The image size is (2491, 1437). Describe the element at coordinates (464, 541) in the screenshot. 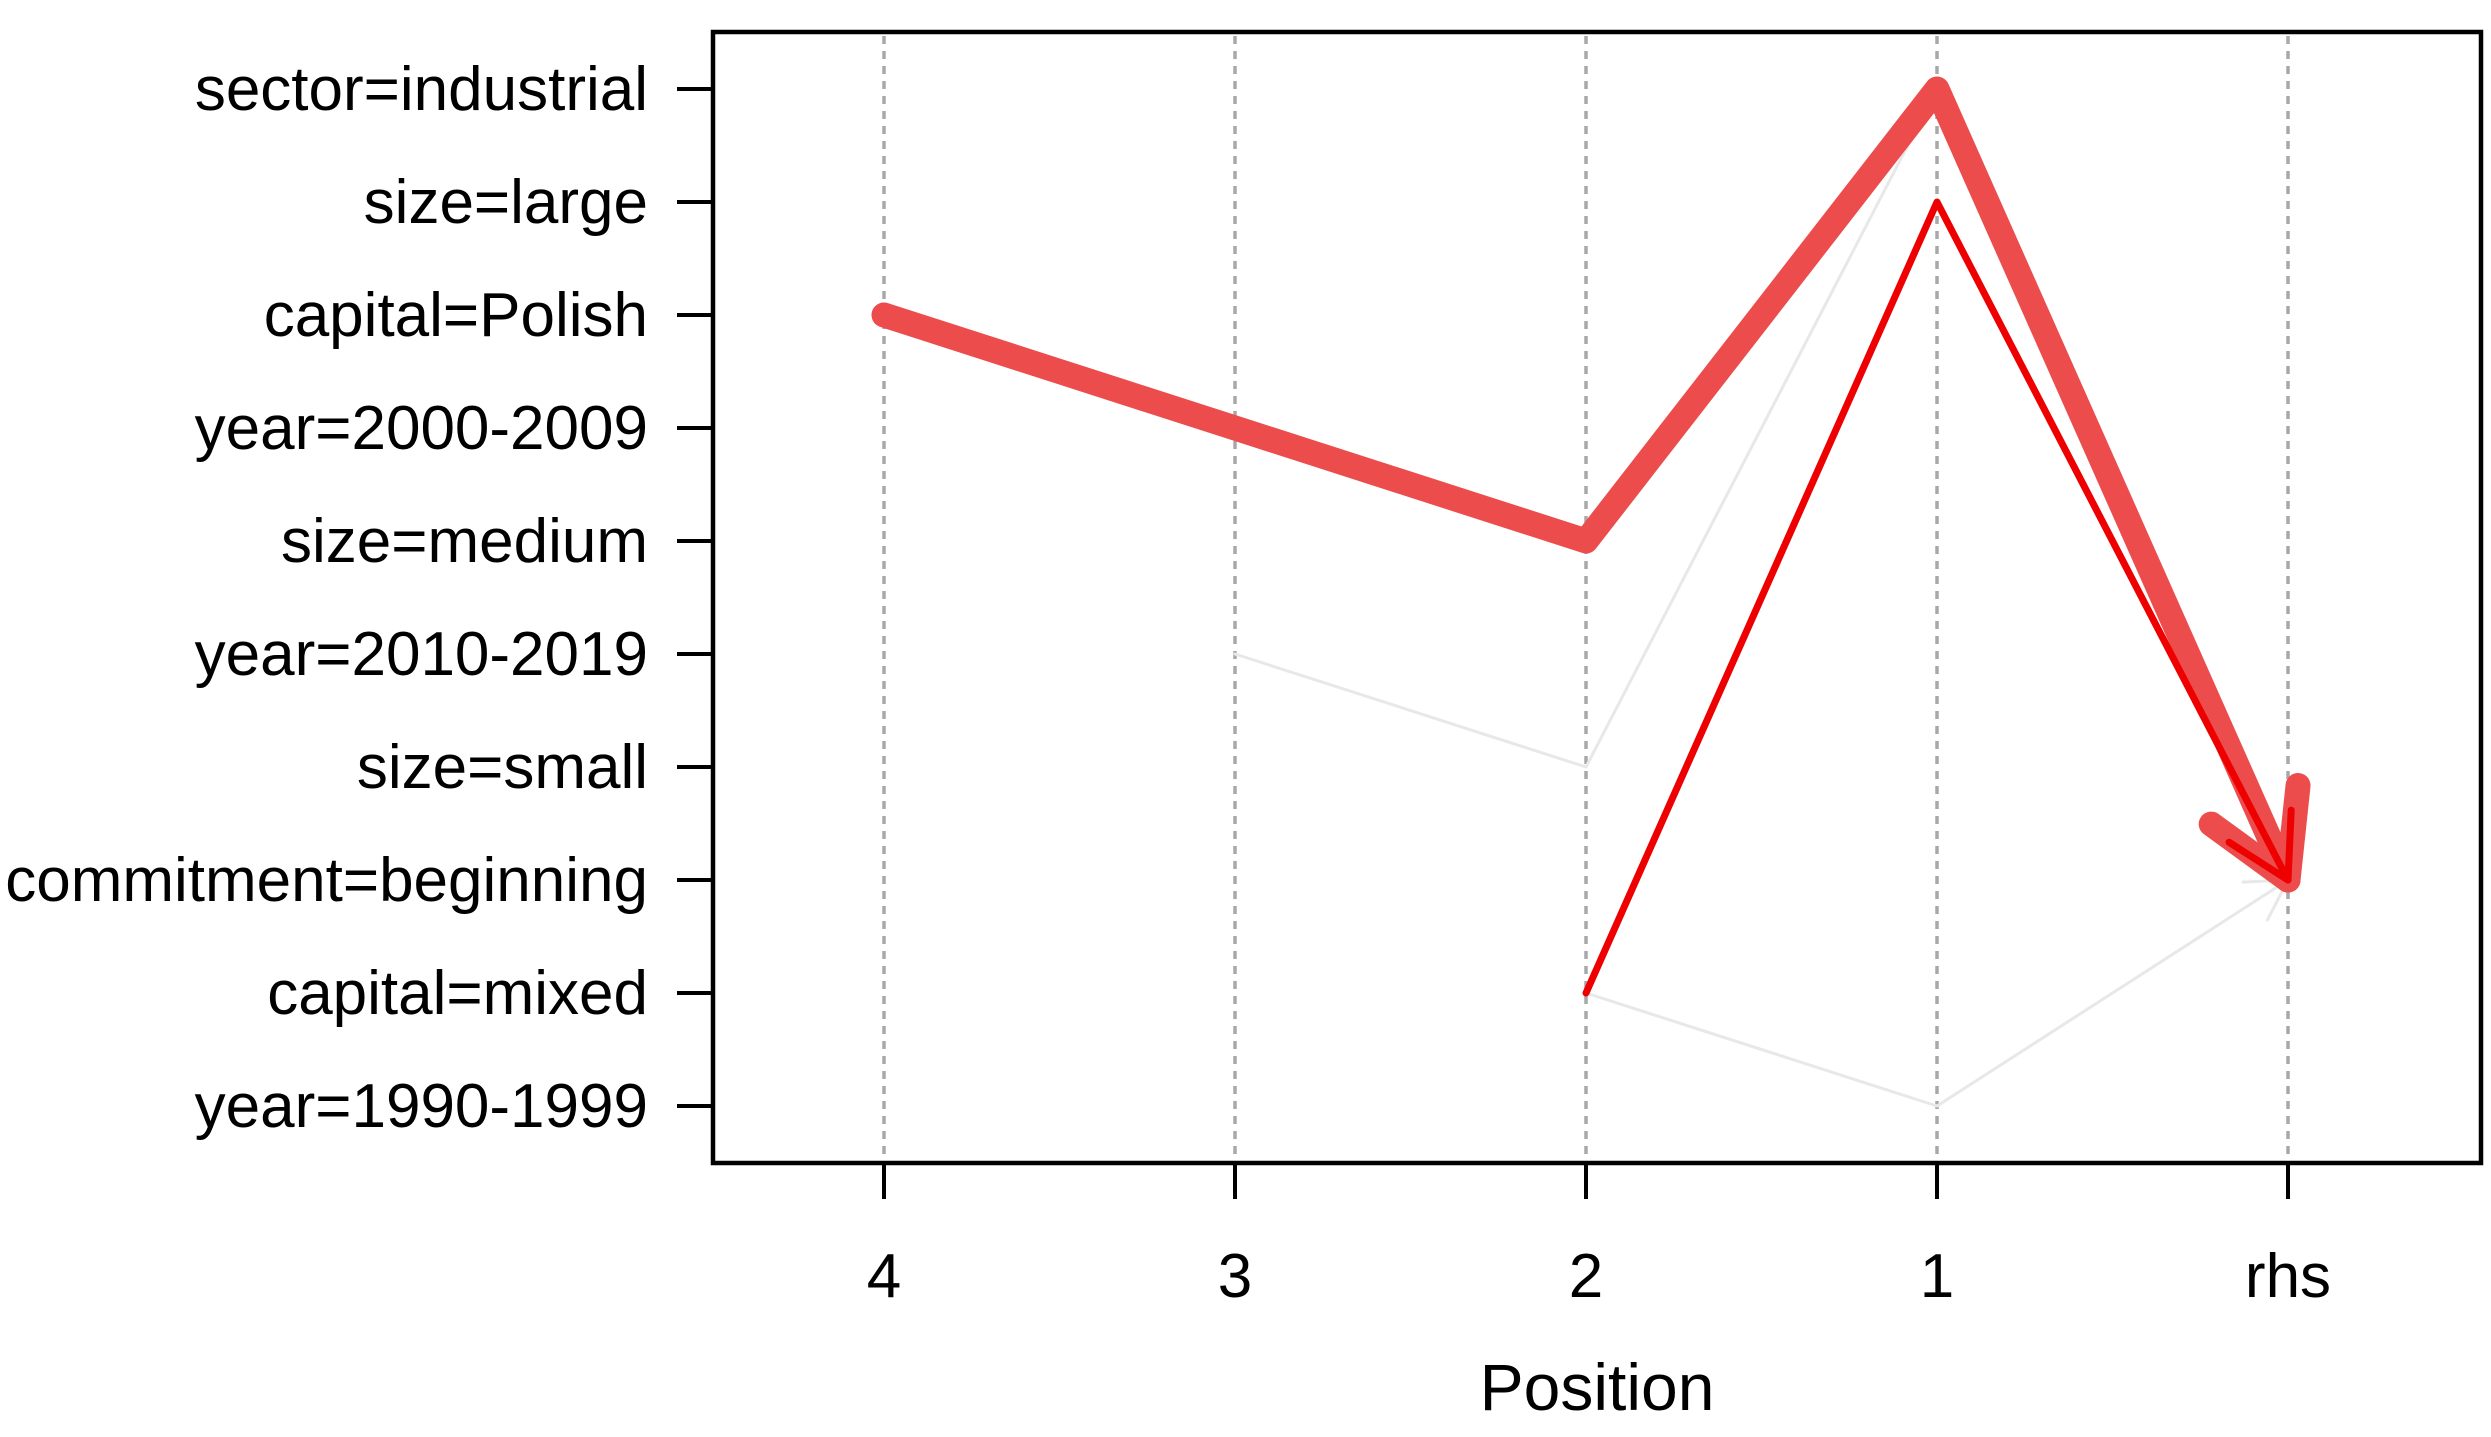

I see `y-tick-label: size=medium` at that location.